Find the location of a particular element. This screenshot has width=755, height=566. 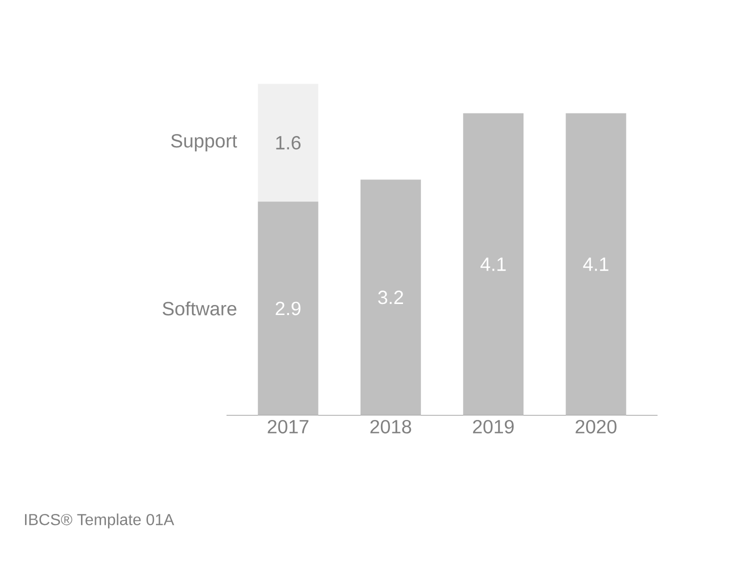

series-label: Software is located at coordinates (199, 308).